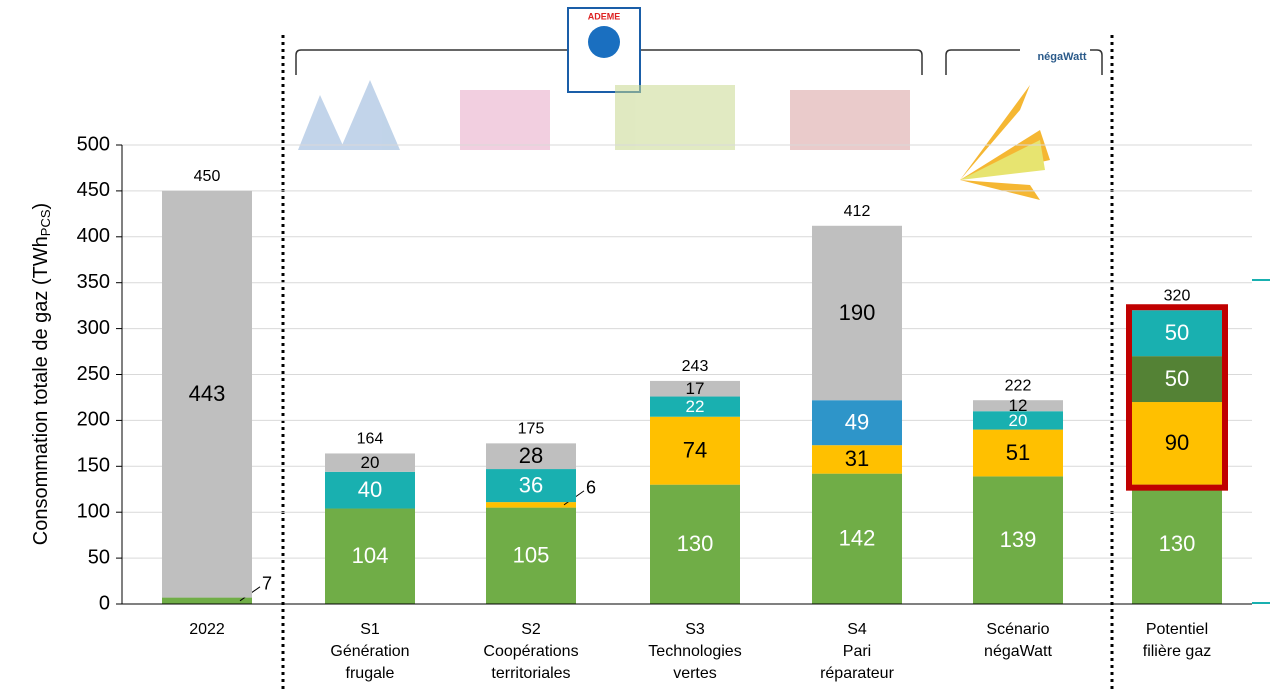  I want to click on data-label: 40, so click(370, 489).